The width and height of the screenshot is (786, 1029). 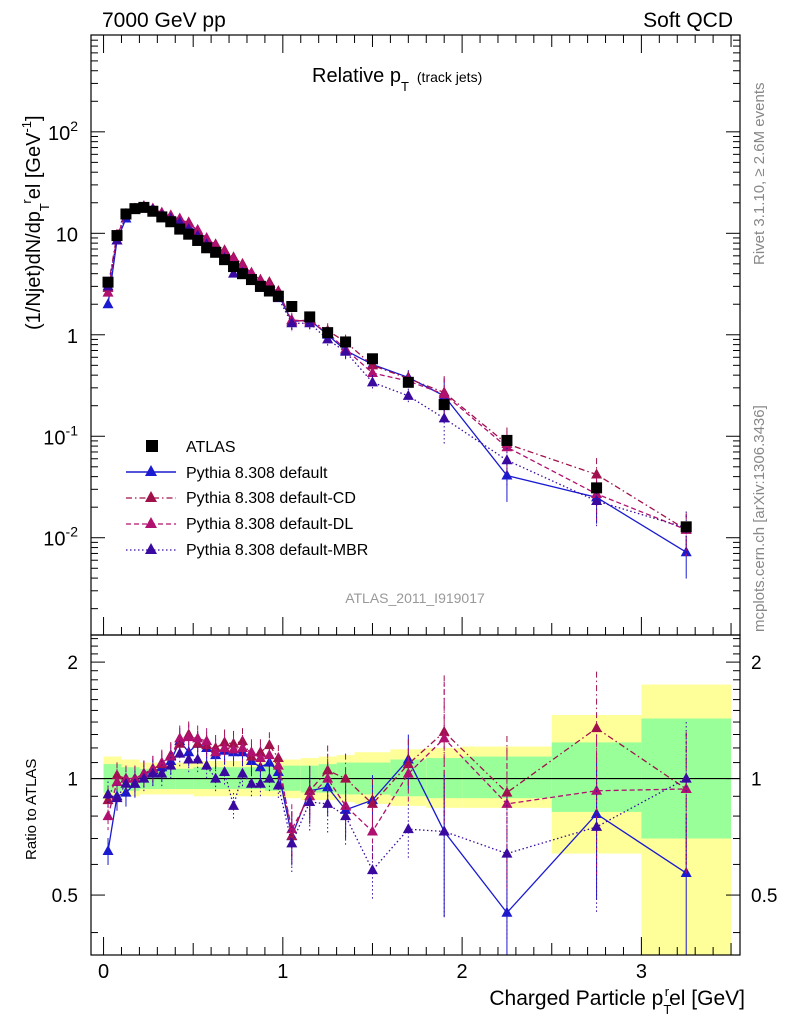 What do you see at coordinates (103, 972) in the screenshot?
I see `x-tick-label: 0` at bounding box center [103, 972].